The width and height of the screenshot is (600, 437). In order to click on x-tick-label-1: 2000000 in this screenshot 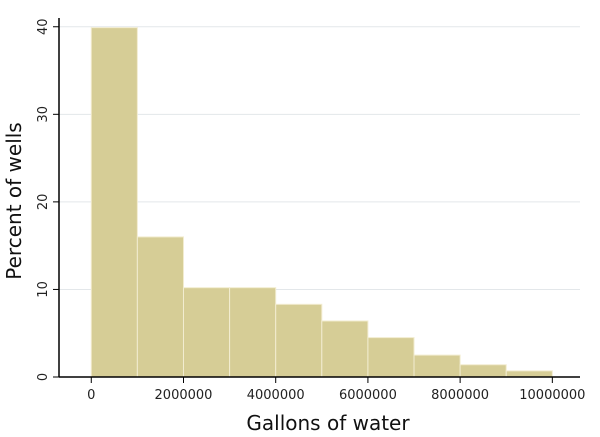, I will do `click(184, 395)`.